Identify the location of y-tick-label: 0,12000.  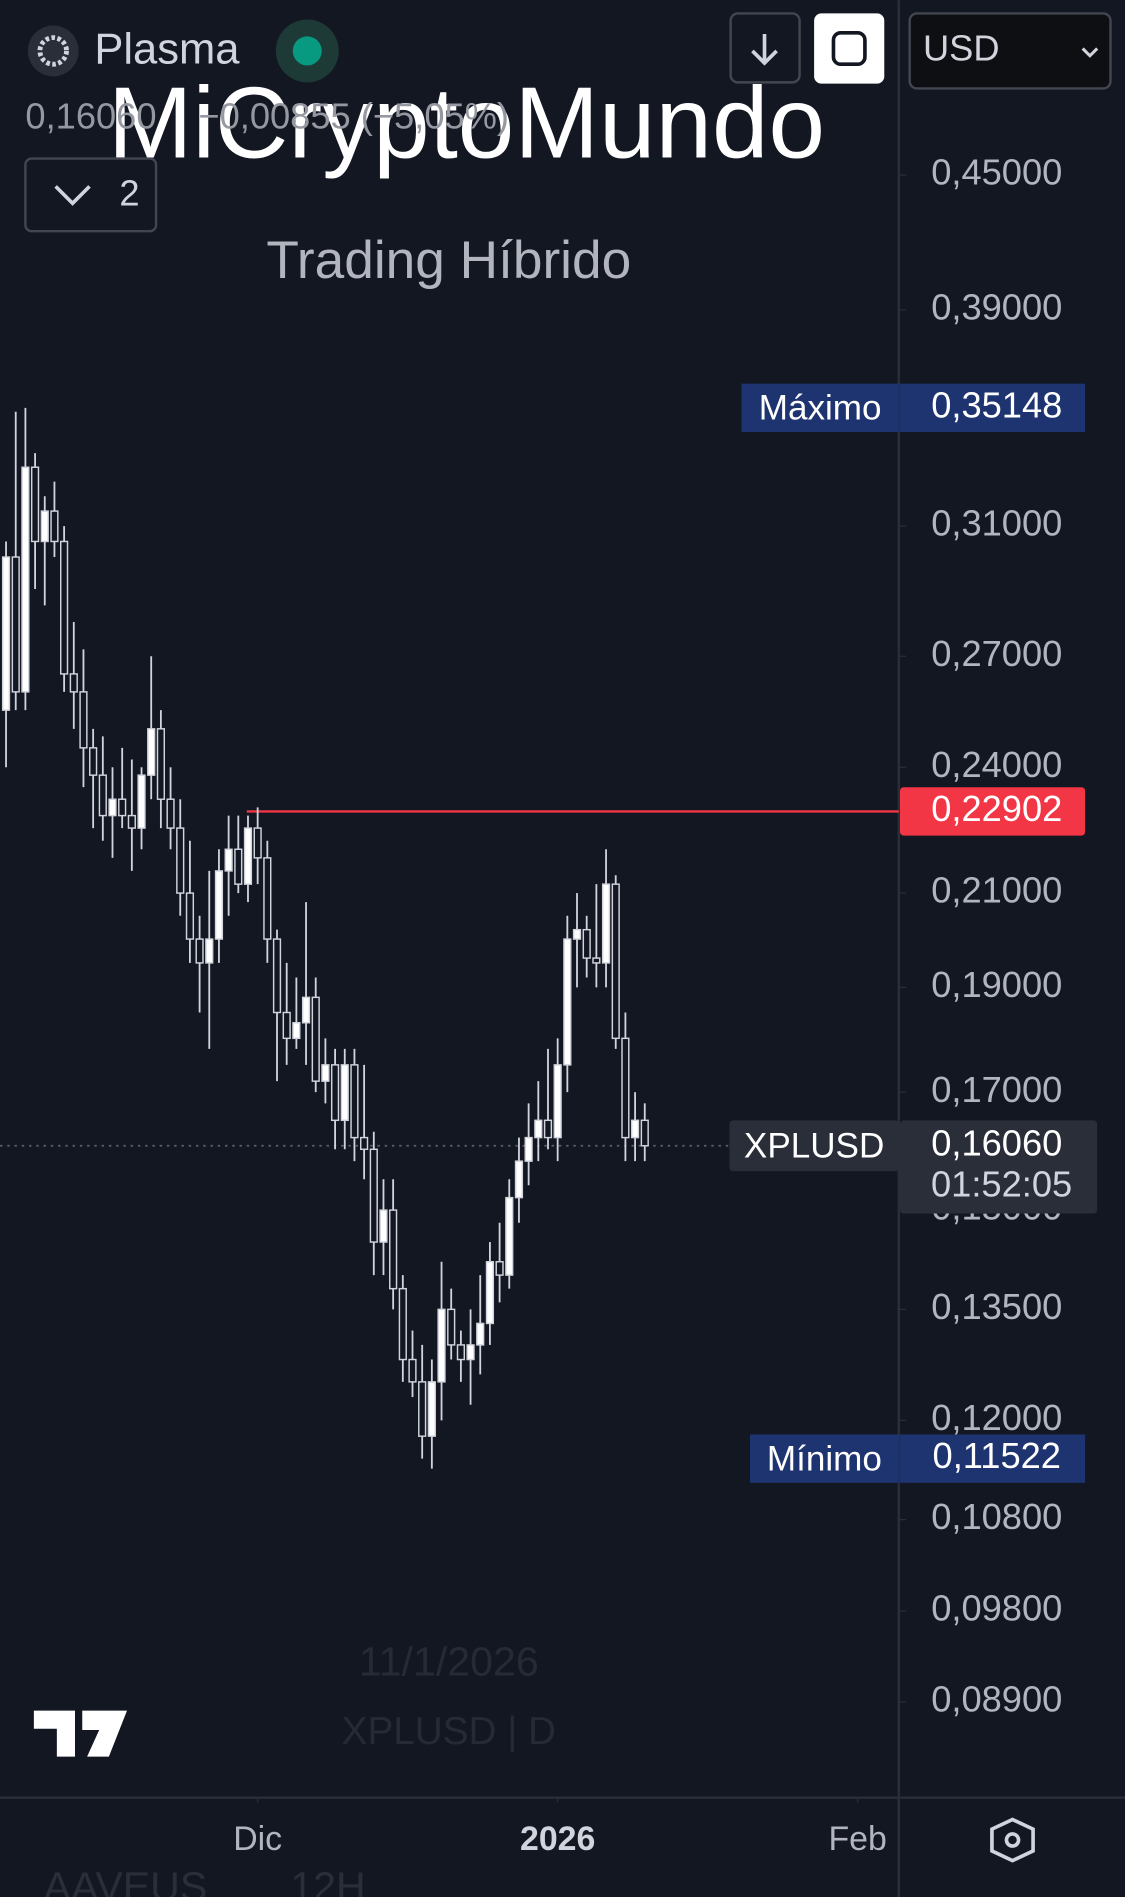
(996, 1417).